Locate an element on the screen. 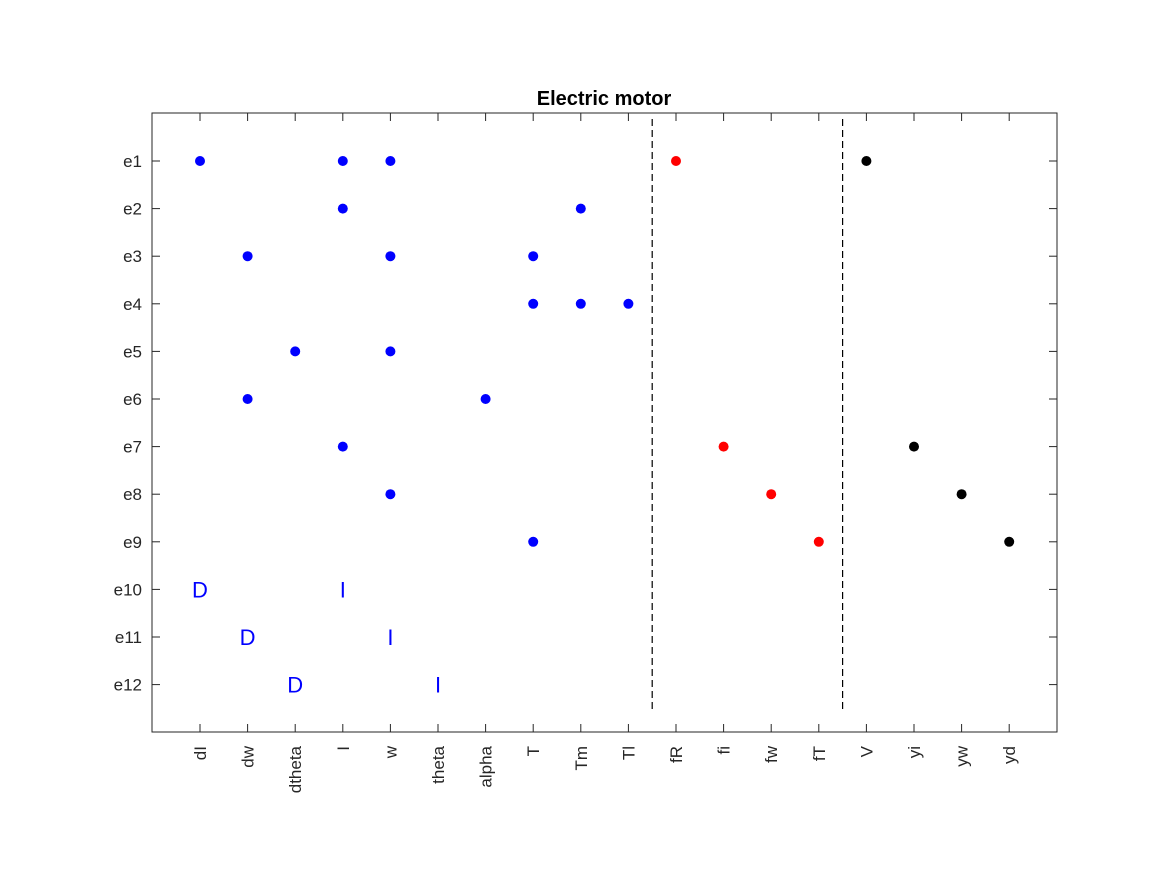 This screenshot has width=1167, height=875. letter-marks: D I D I D I is located at coordinates (316, 637).